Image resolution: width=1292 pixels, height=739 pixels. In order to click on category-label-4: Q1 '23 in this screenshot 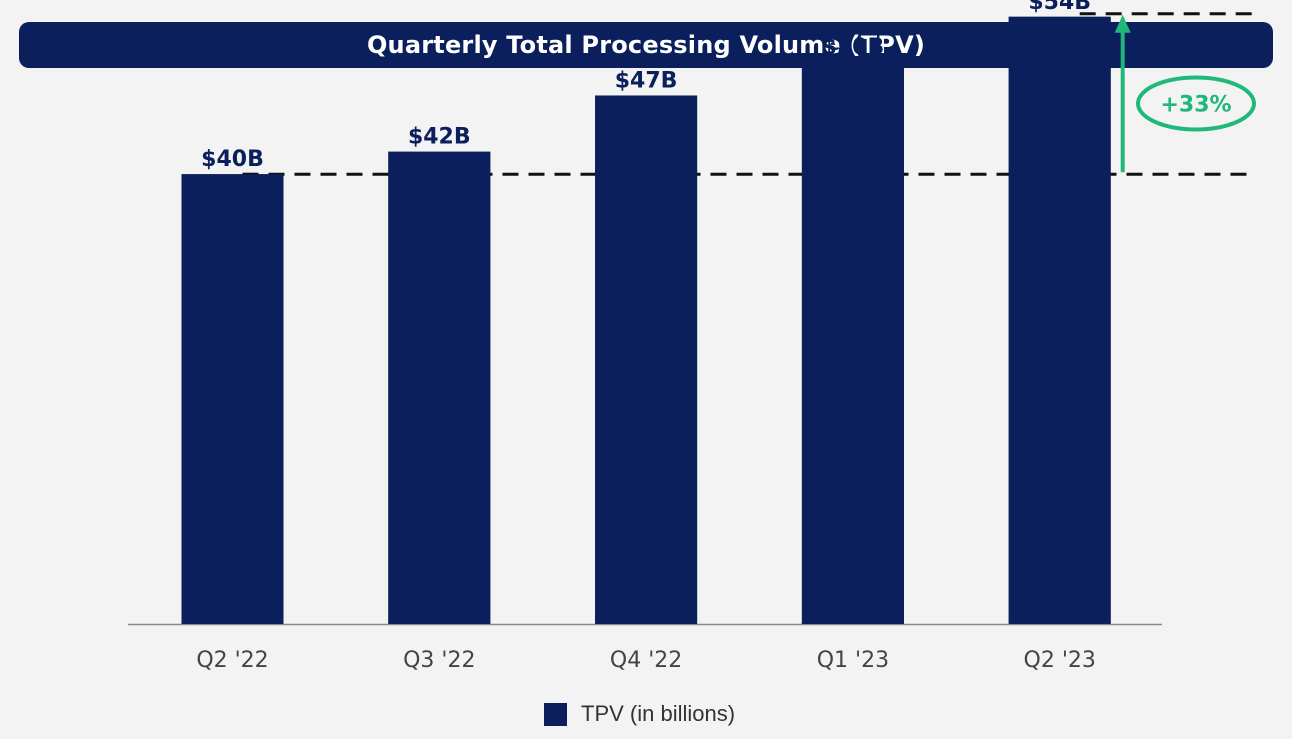, I will do `click(853, 660)`.